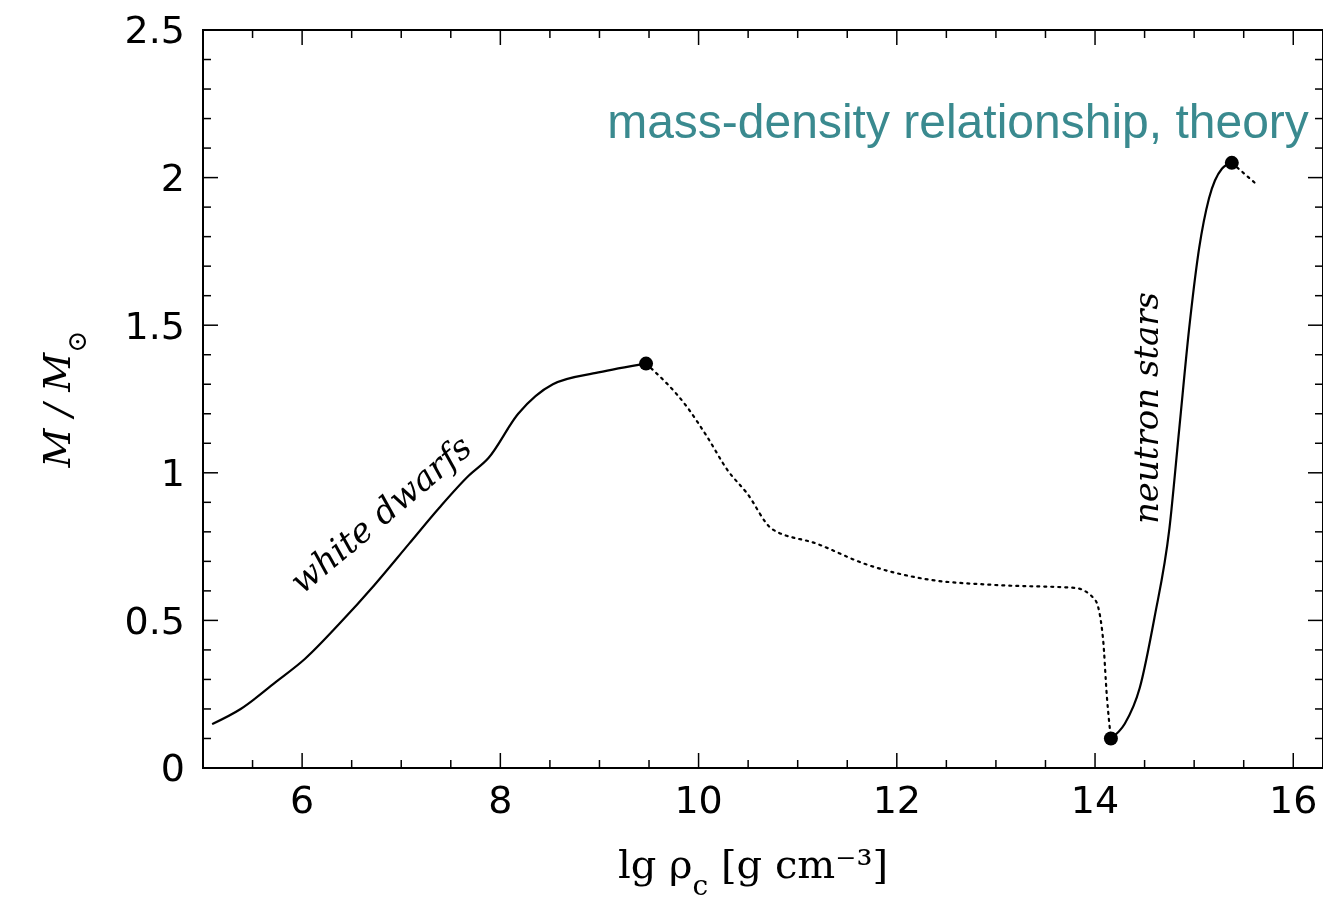  I want to click on y-tick-label: 0, so click(172, 768).